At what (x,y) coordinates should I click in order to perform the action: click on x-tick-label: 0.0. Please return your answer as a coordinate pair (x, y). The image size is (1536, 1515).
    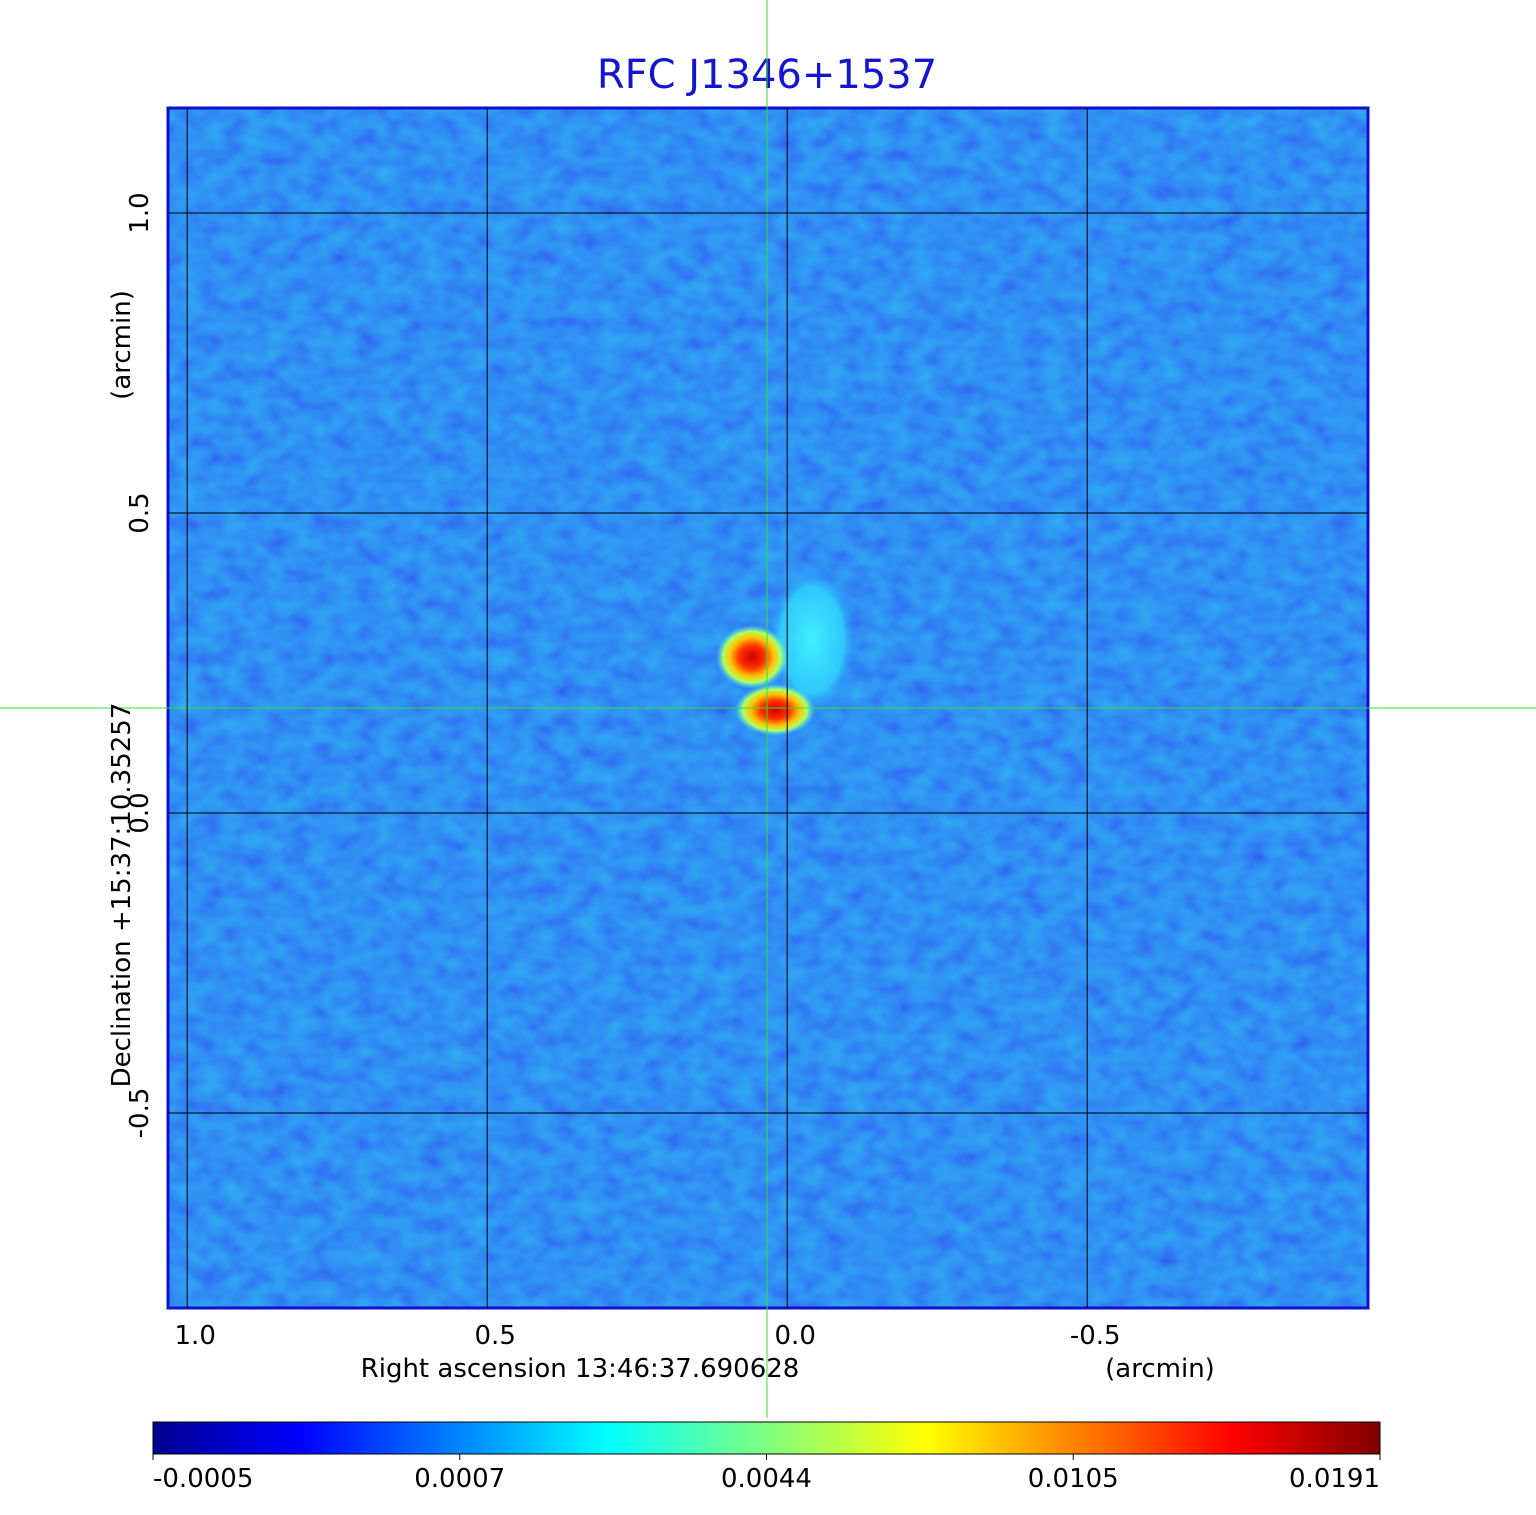
    Looking at the image, I should click on (795, 1336).